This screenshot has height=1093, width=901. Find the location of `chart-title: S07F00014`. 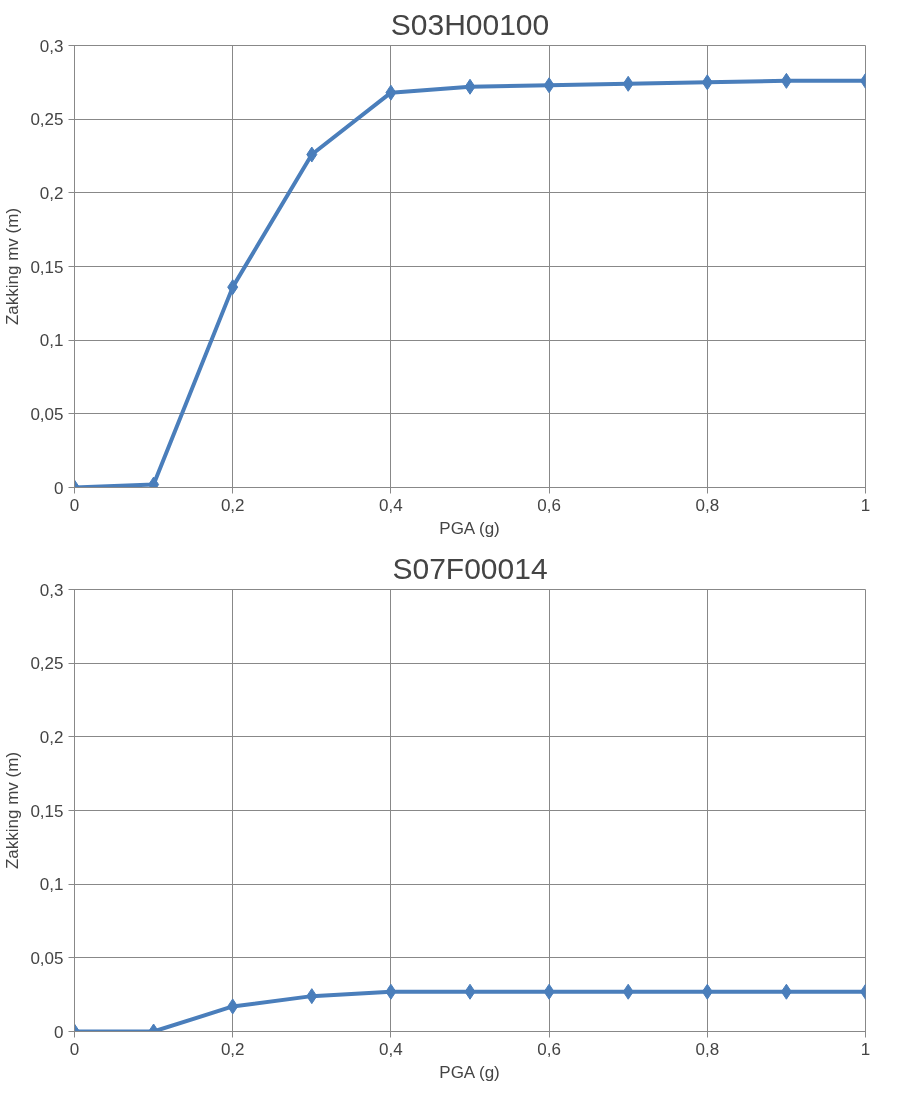

chart-title: S07F00014 is located at coordinates (470, 568).